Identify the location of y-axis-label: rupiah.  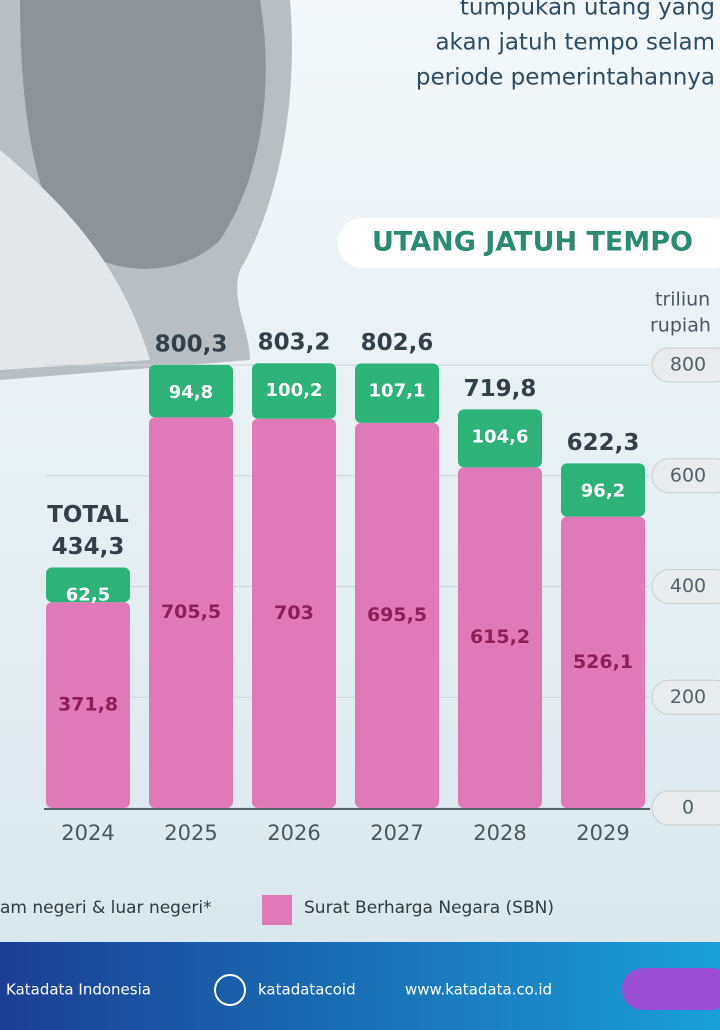
(680, 326).